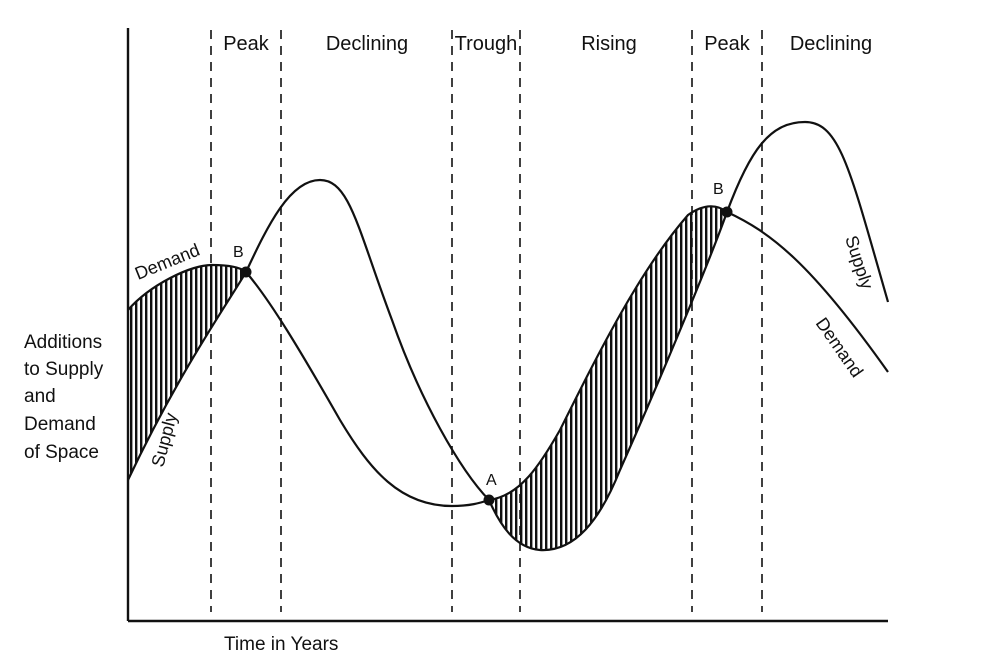  Describe the element at coordinates (608, 378) in the screenshot. I see `shaded-gap-rising` at that location.